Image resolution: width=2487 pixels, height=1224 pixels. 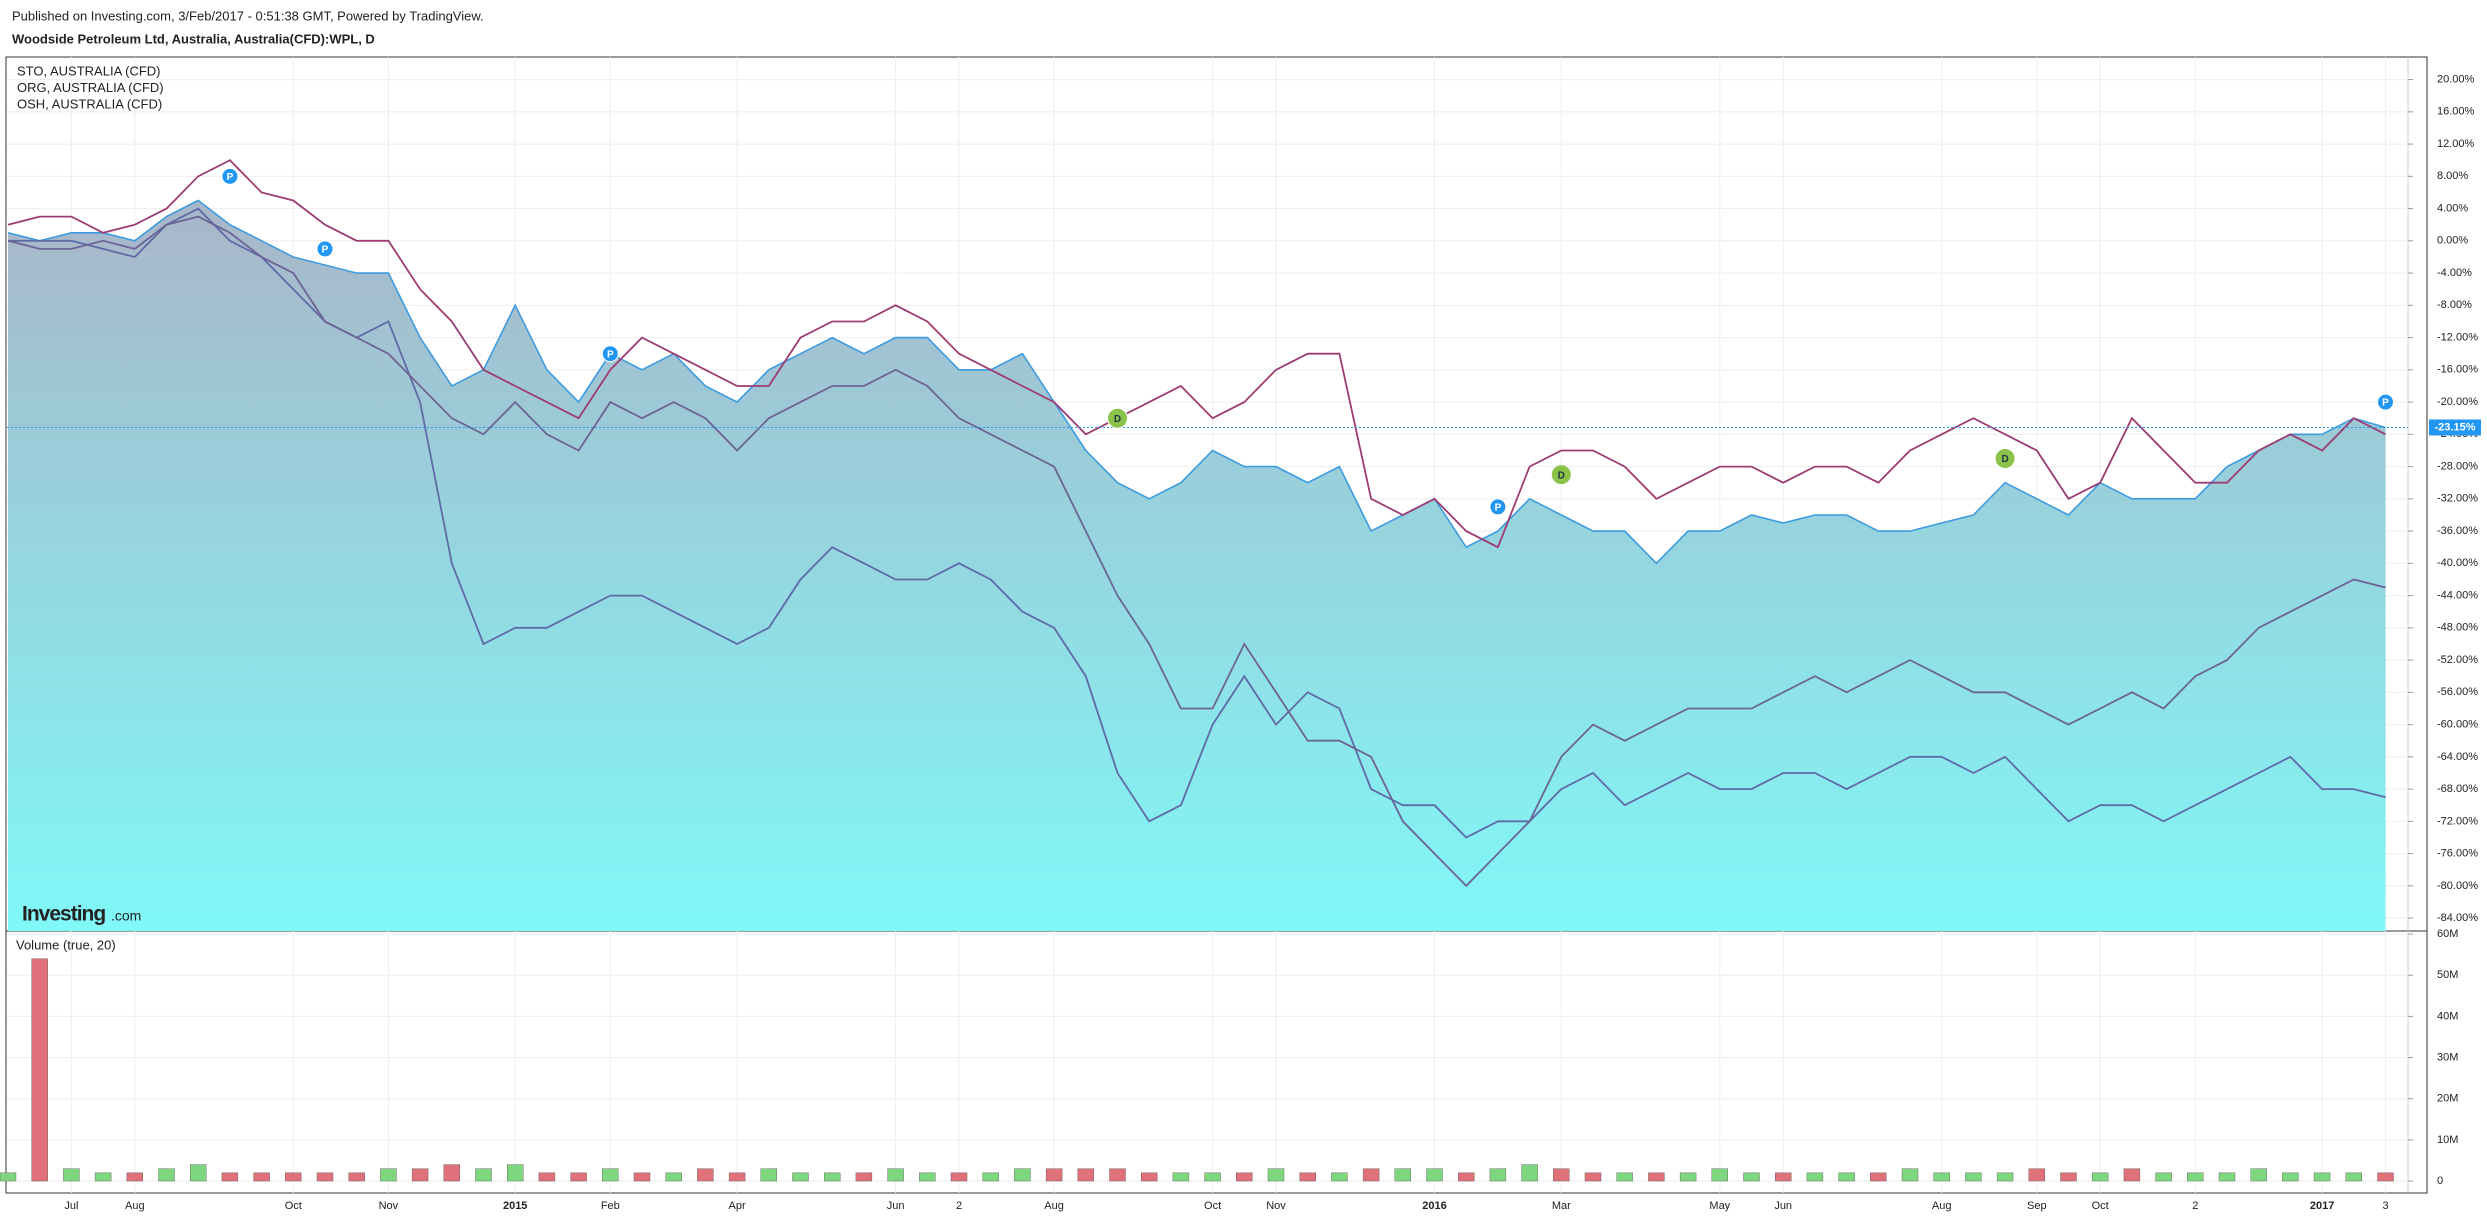 I want to click on x-tick-label: 2, so click(x=959, y=1206).